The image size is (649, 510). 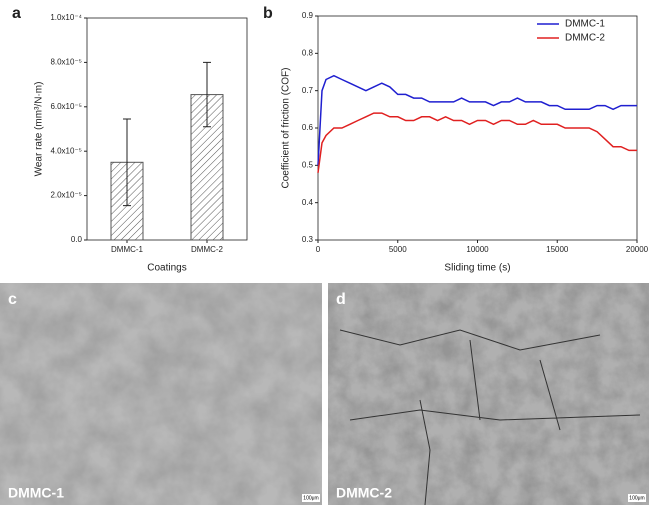 What do you see at coordinates (585, 38) in the screenshot?
I see `legend-label: DMMC-2` at bounding box center [585, 38].